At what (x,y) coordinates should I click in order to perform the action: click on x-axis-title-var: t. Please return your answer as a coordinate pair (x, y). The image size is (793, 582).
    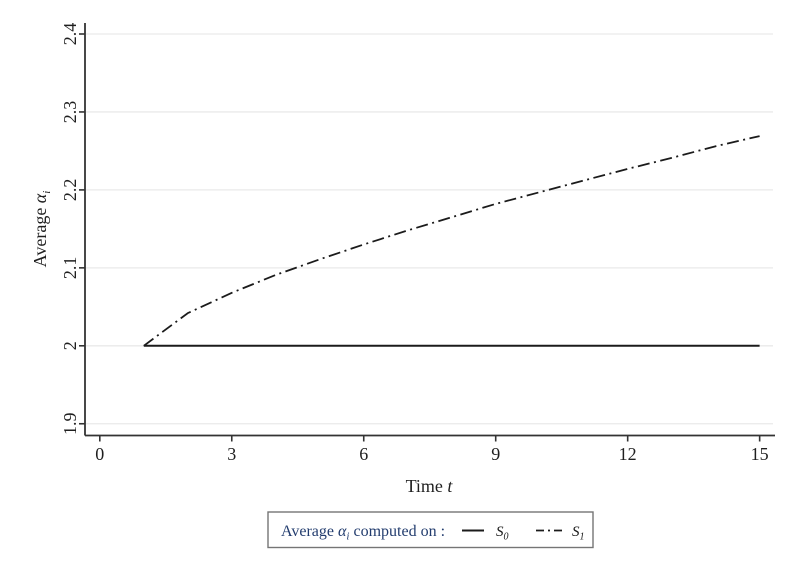
    Looking at the image, I should click on (450, 486).